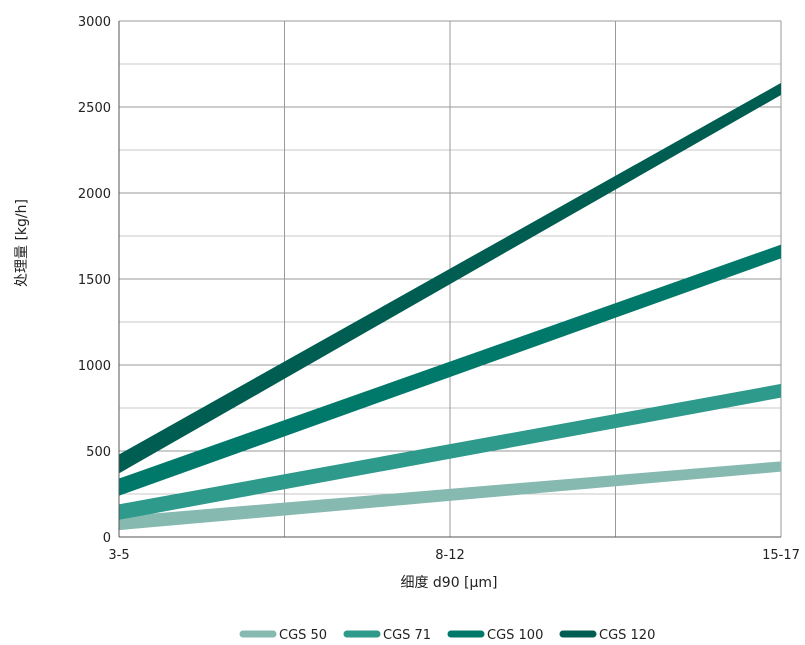  I want to click on x-tick-label: 3-5, so click(118, 555).